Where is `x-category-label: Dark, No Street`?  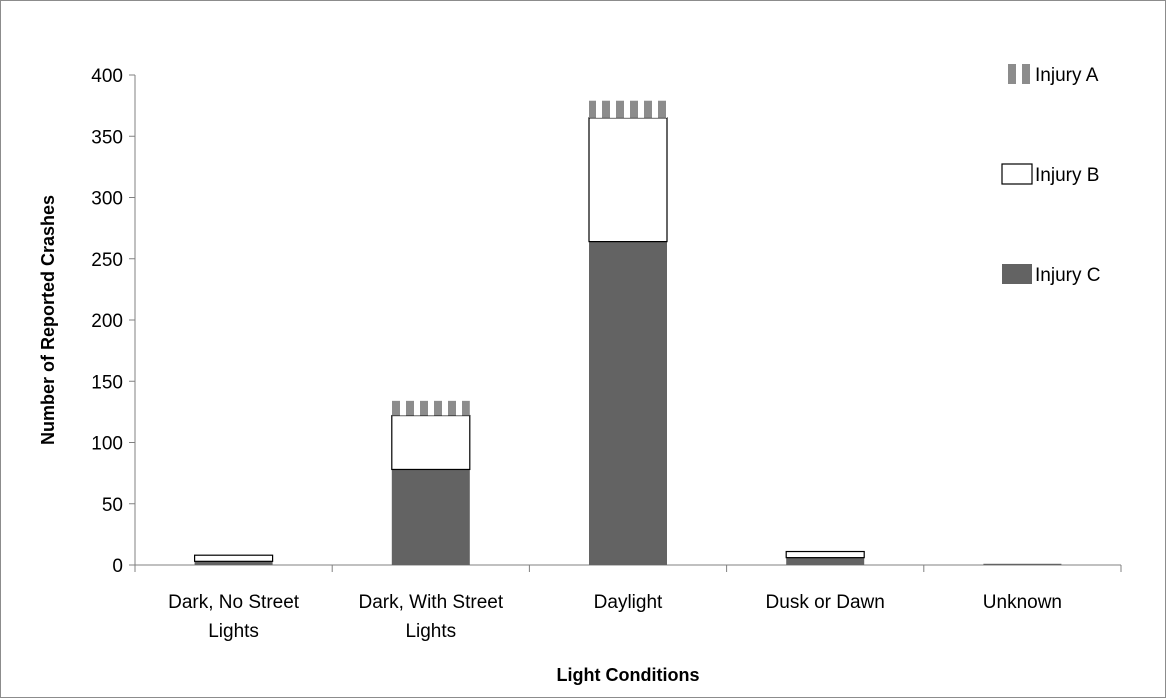
x-category-label: Dark, No Street is located at coordinates (234, 602).